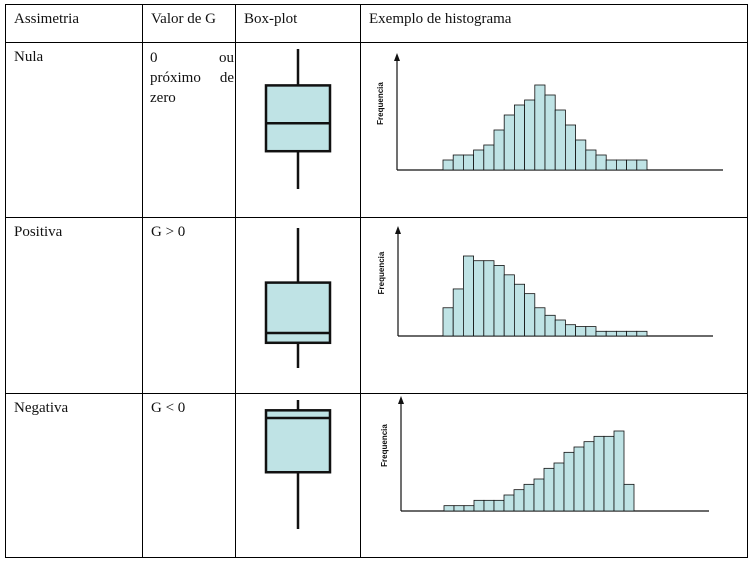 Image resolution: width=752 pixels, height=564 pixels. Describe the element at coordinates (189, 23) in the screenshot. I see `header-valor-g: Valor de G` at that location.